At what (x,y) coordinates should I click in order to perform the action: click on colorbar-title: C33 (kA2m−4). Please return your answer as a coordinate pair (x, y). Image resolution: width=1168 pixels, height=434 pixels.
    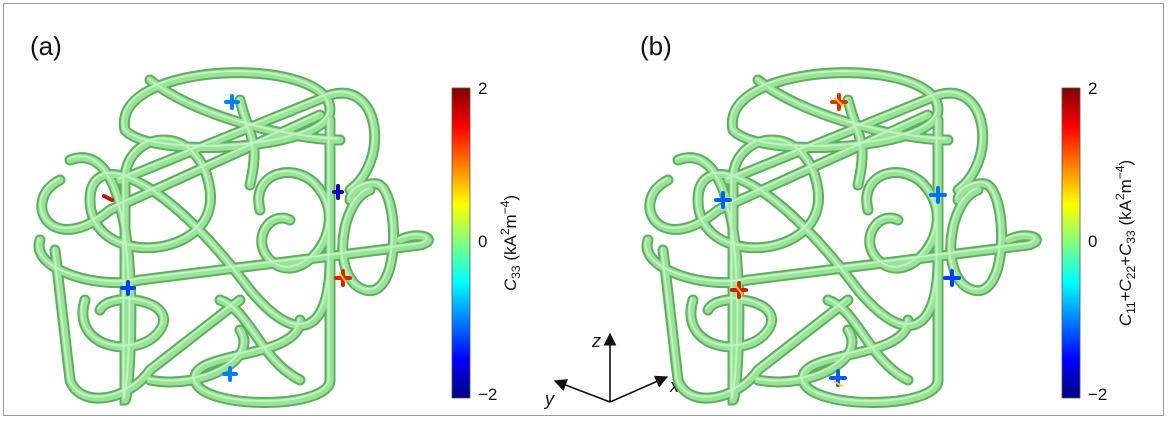
    Looking at the image, I should click on (510, 243).